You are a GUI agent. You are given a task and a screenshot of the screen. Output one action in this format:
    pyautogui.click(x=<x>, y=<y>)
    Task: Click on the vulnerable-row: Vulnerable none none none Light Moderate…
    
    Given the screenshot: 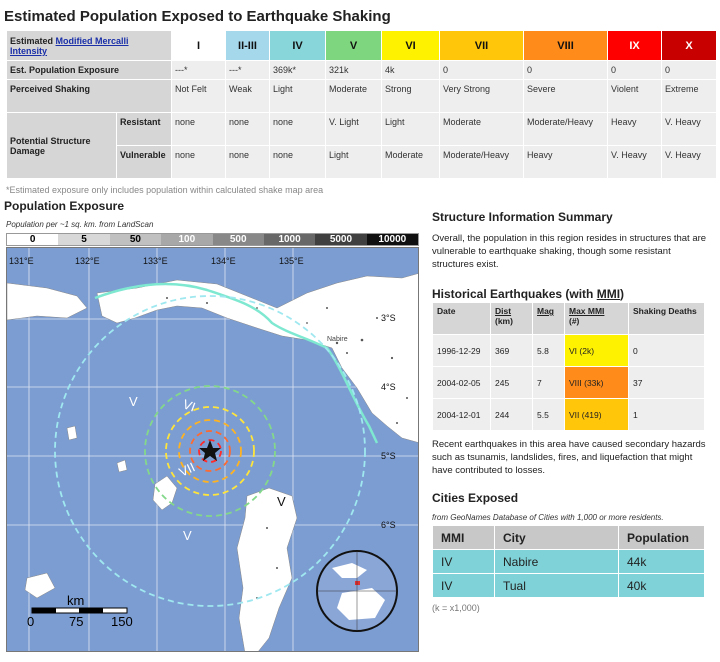 What is the action you would take?
    pyautogui.click(x=362, y=162)
    